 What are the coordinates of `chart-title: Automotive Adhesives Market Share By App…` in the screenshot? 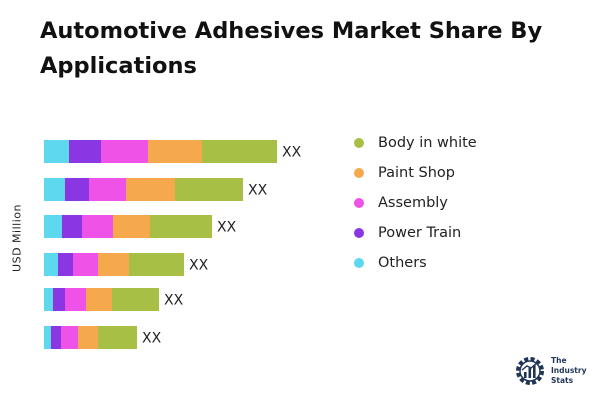 It's located at (291, 48).